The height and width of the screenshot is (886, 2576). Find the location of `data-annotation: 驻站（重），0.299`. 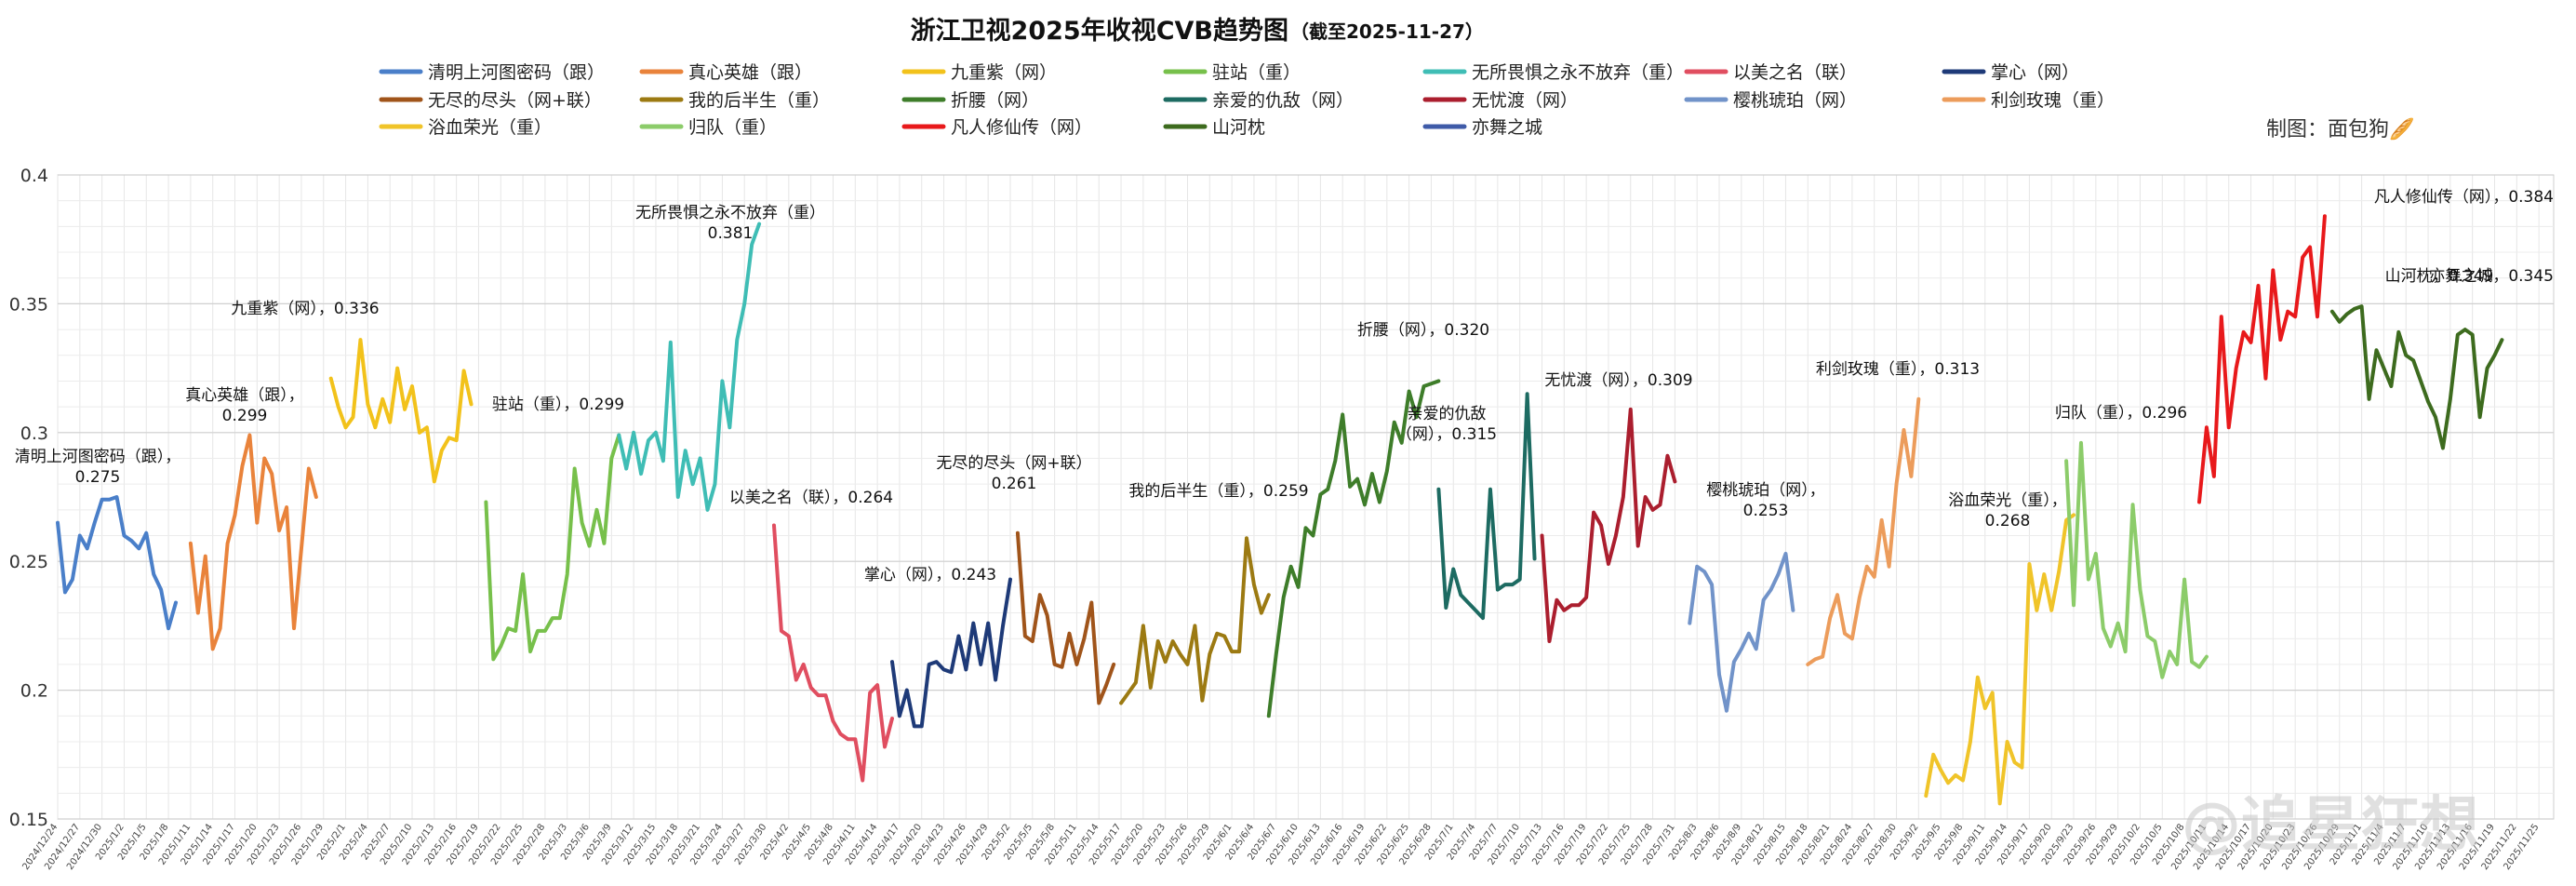

data-annotation: 驻站（重），0.299 is located at coordinates (558, 405).